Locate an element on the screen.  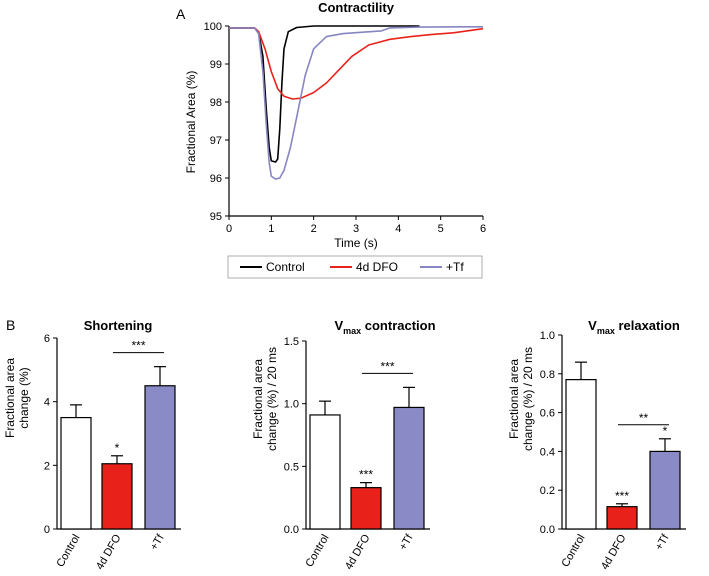
legend-label-dfo: 4d DFO is located at coordinates (377, 267).